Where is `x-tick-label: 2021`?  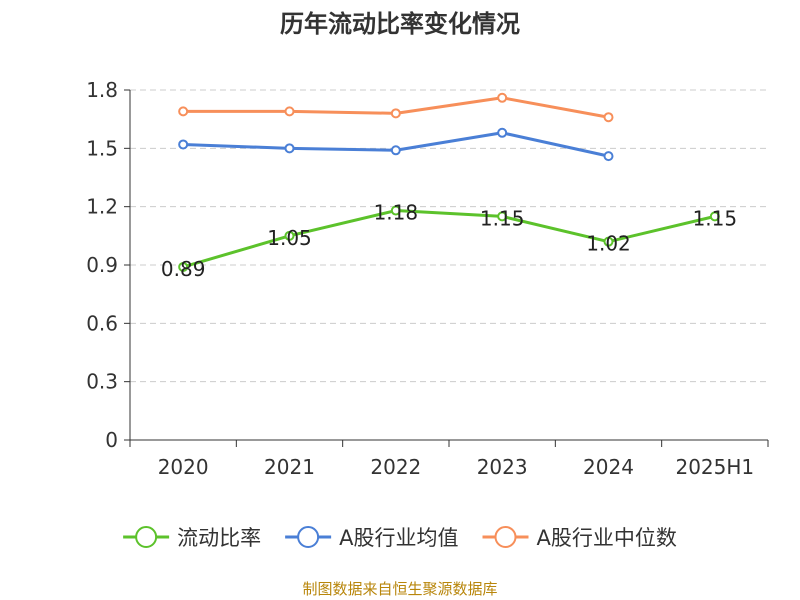
x-tick-label: 2021 is located at coordinates (289, 467).